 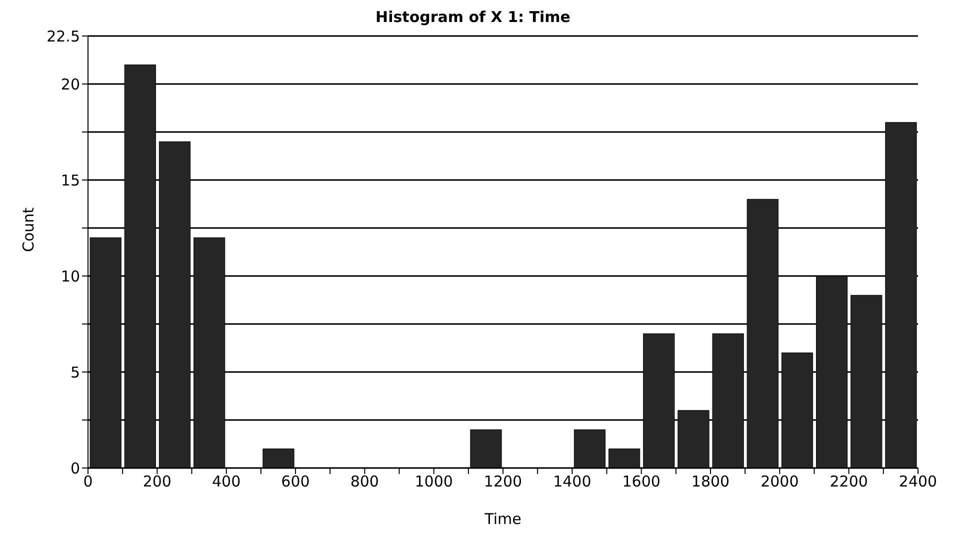 What do you see at coordinates (779, 481) in the screenshot?
I see `x-tick-label: 2000` at bounding box center [779, 481].